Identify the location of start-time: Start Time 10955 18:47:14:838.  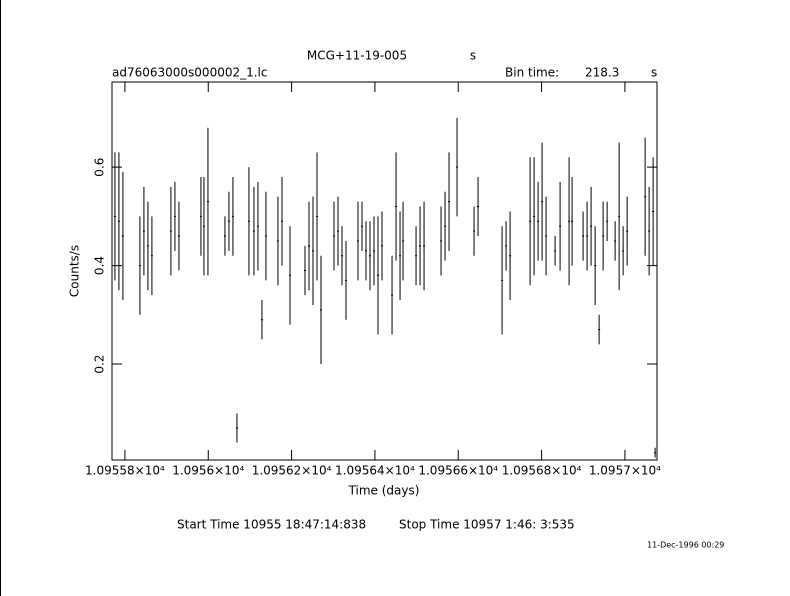
(271, 525).